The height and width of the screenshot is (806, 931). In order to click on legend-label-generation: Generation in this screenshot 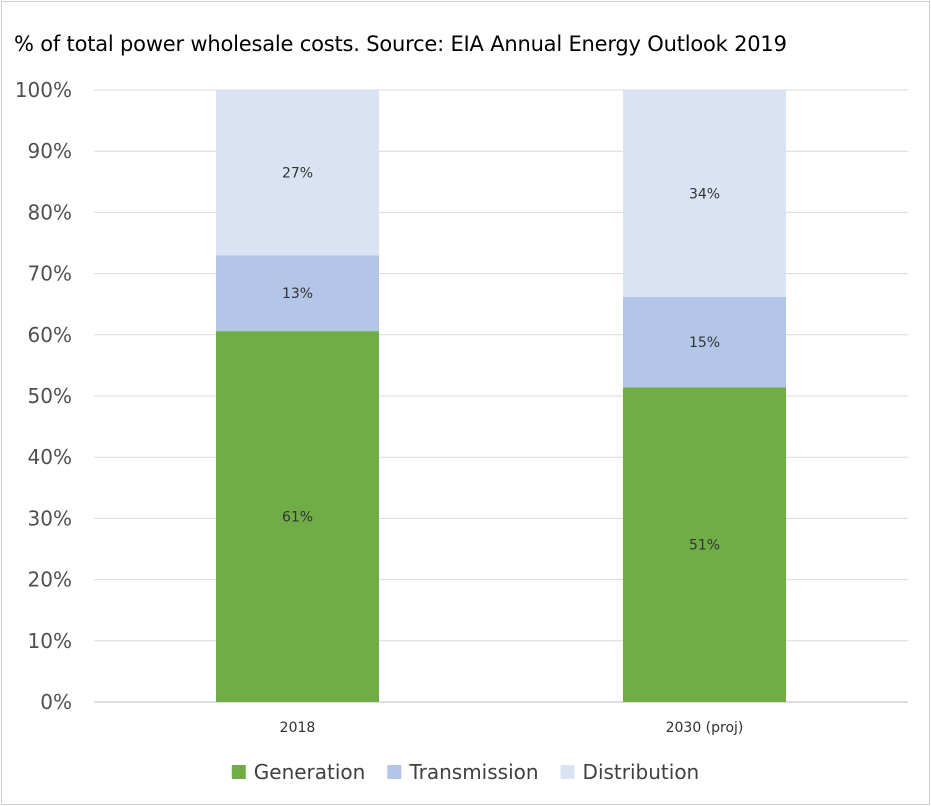, I will do `click(310, 772)`.